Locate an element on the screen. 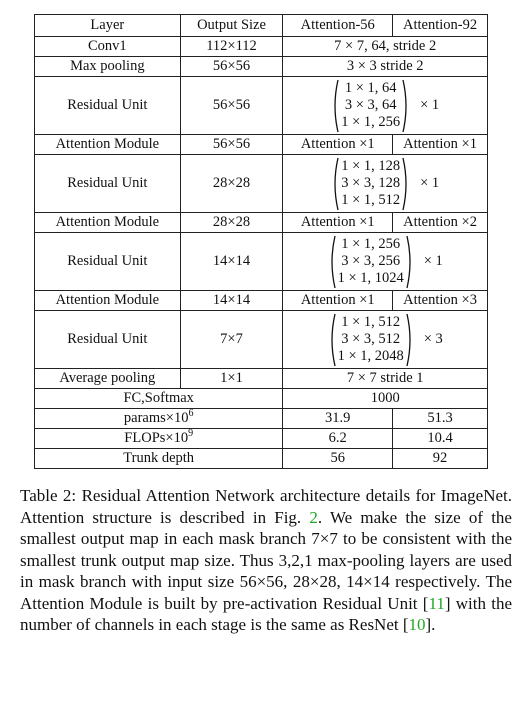  summary-row: FLOPs×109 6.2 10.4 is located at coordinates (260, 438).